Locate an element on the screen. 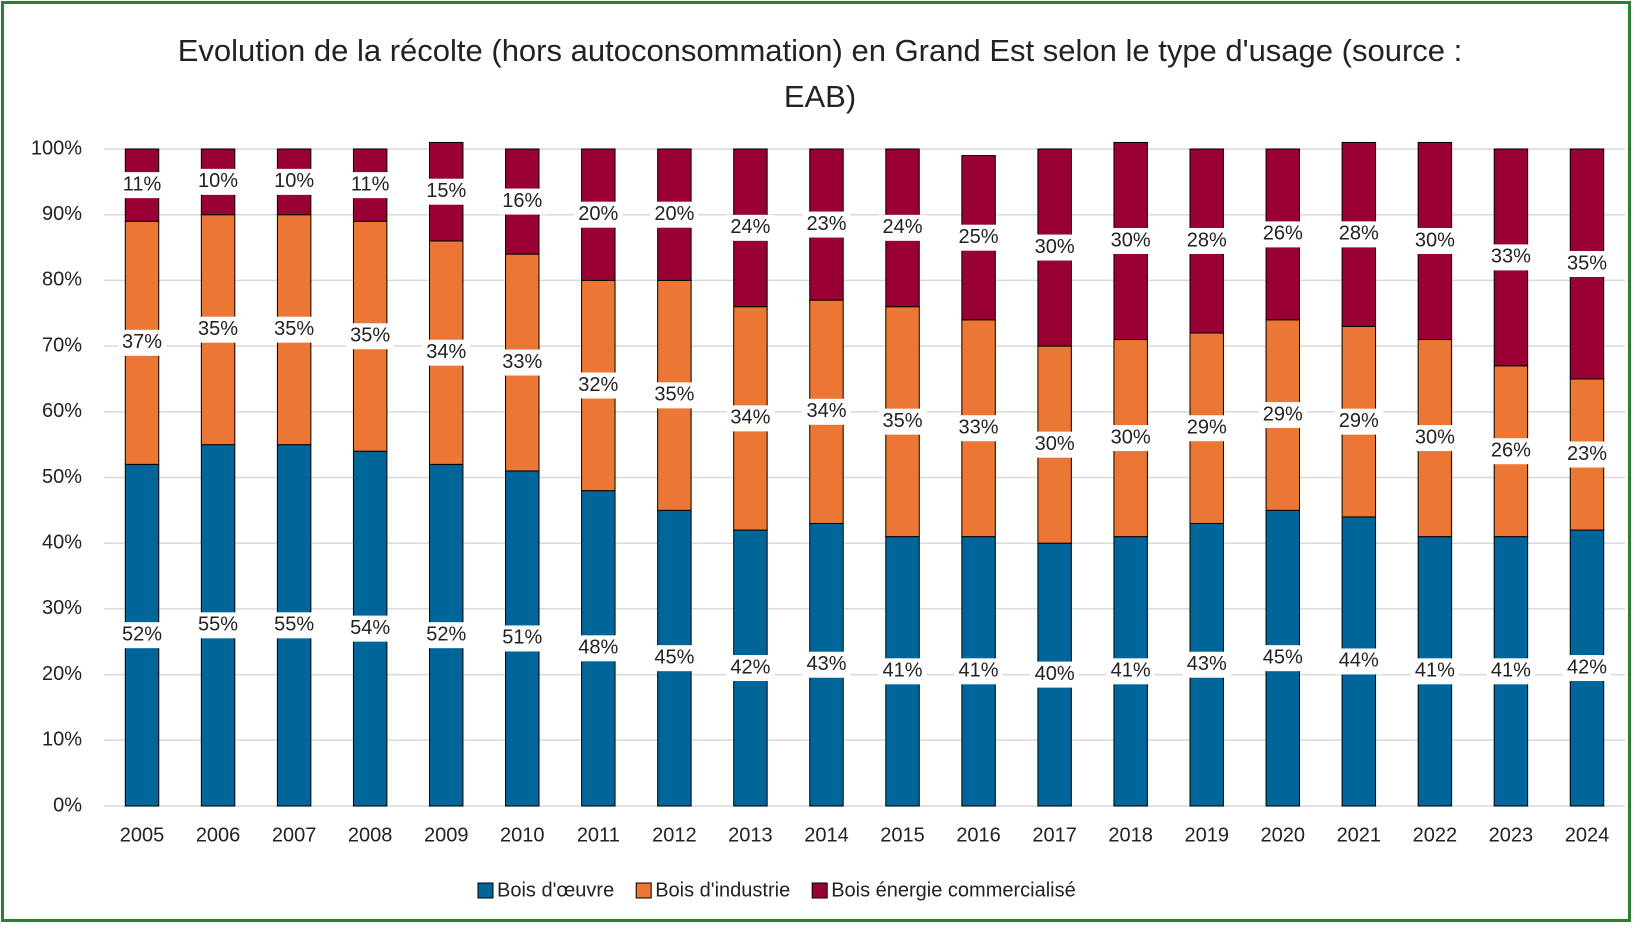 The image size is (1636, 927). x-tick-label: 2007 is located at coordinates (294, 835).